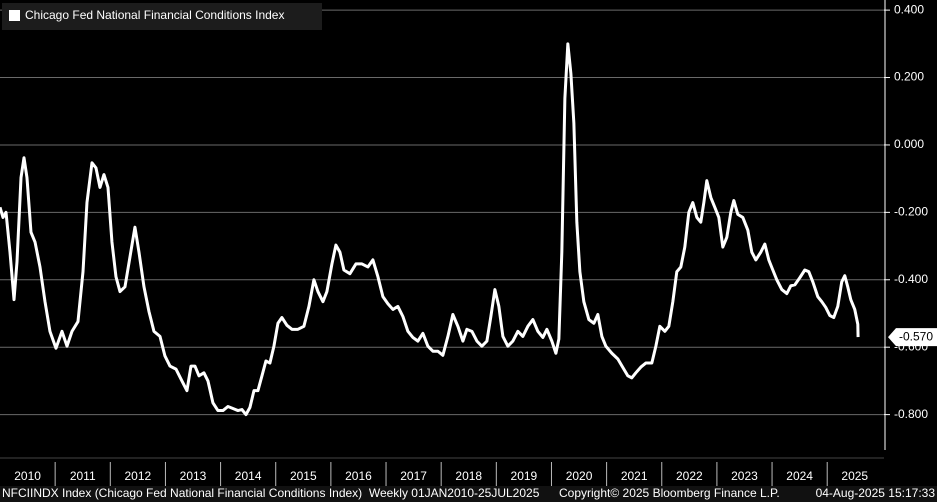 This screenshot has width=937, height=502. Describe the element at coordinates (911, 414) in the screenshot. I see `y-tick-label: -0.800` at that location.